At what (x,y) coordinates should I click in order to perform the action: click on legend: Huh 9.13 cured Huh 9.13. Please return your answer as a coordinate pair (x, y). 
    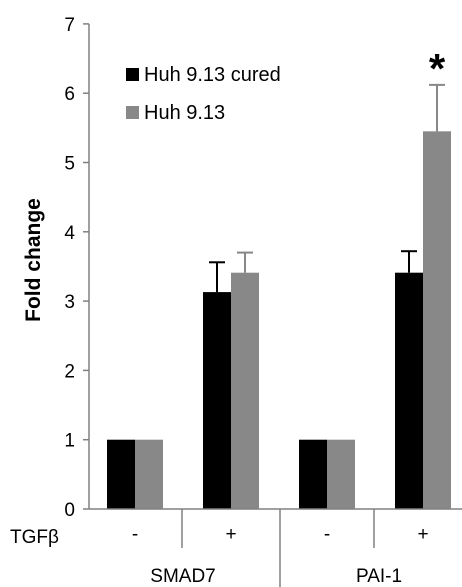
    Looking at the image, I should click on (203, 94).